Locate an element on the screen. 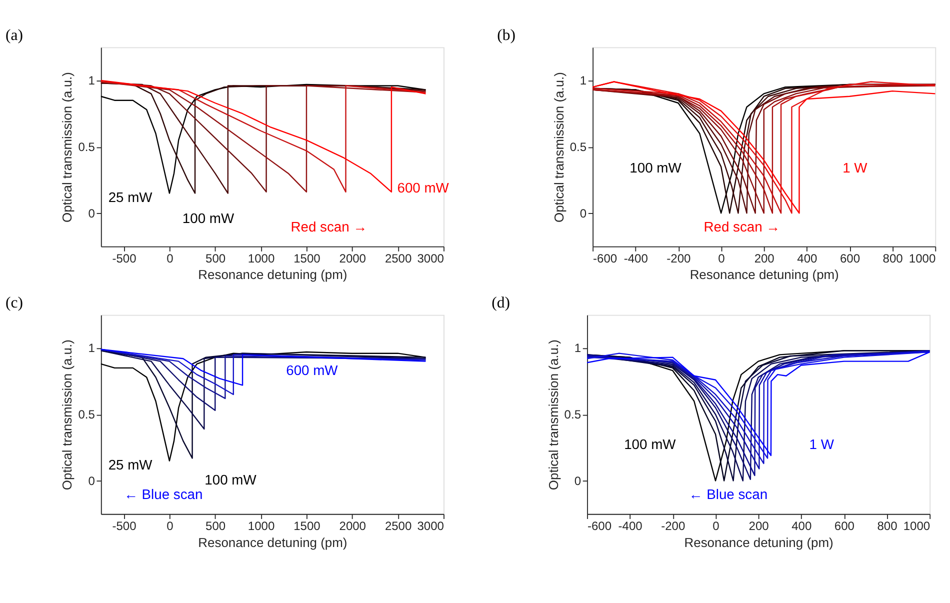 The width and height of the screenshot is (950, 603). chart-title: (c) is located at coordinates (14, 303).